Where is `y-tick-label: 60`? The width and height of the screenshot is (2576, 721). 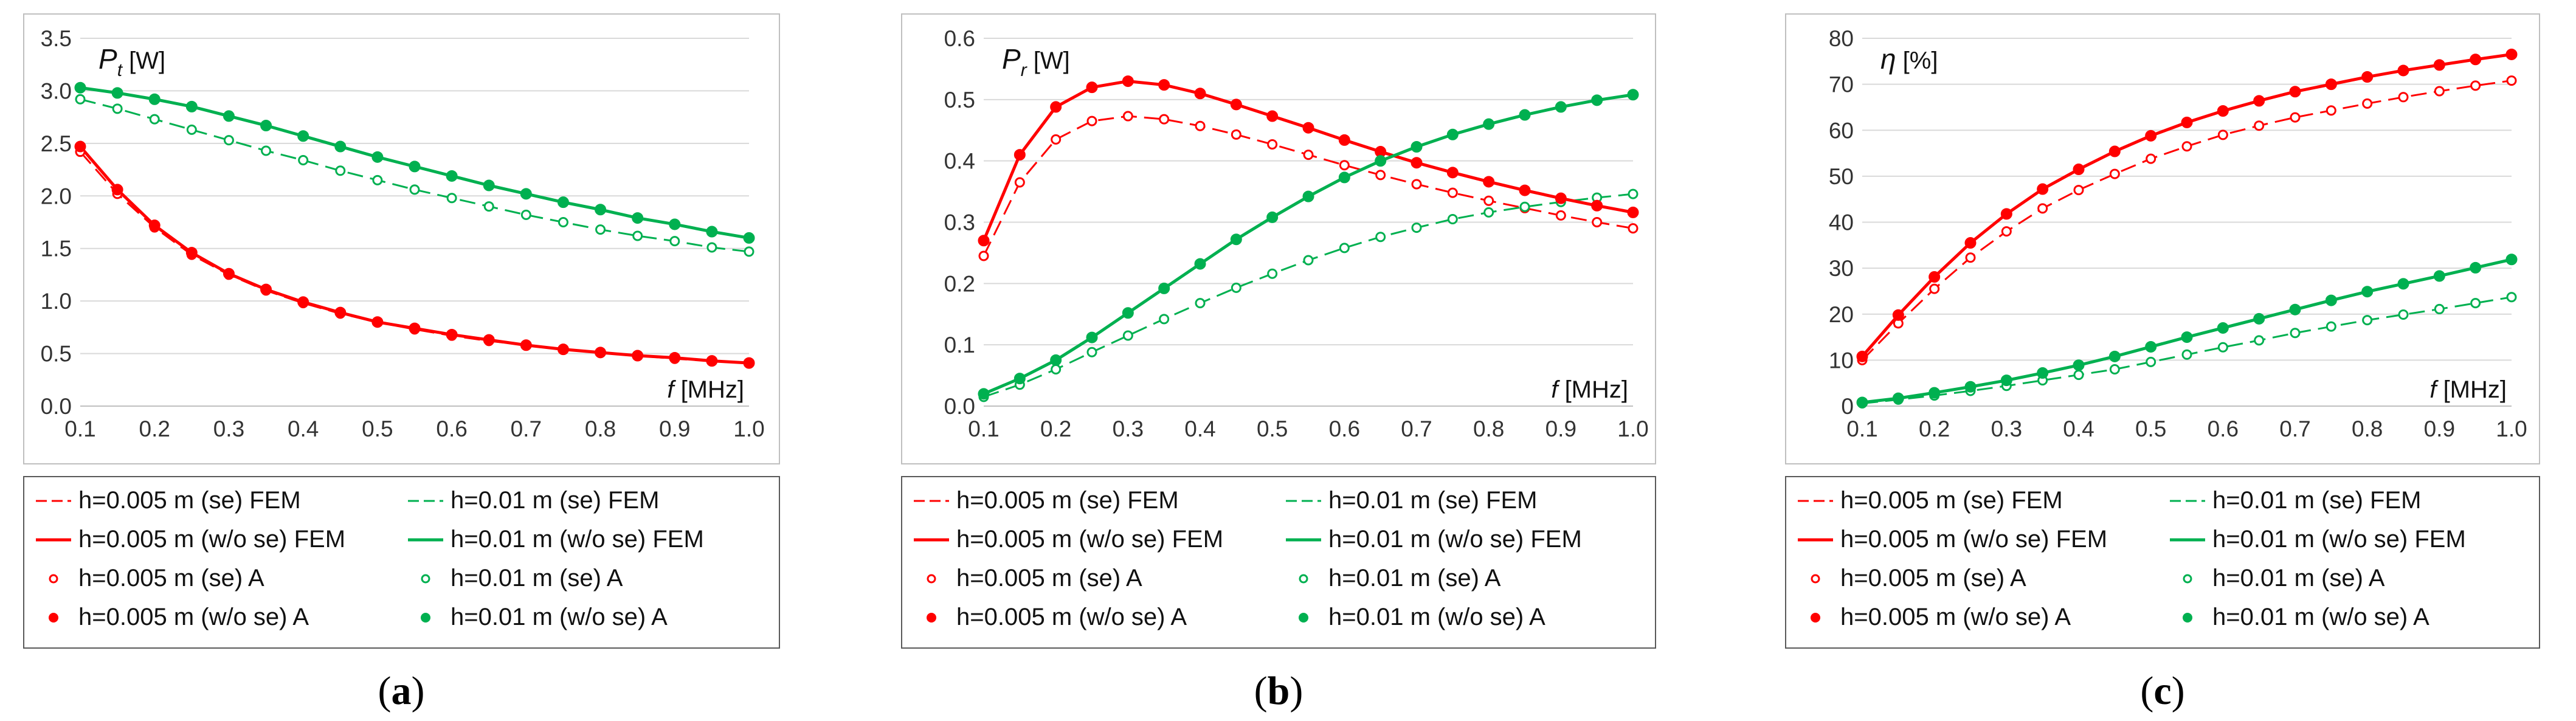 y-tick-label: 60 is located at coordinates (1841, 130).